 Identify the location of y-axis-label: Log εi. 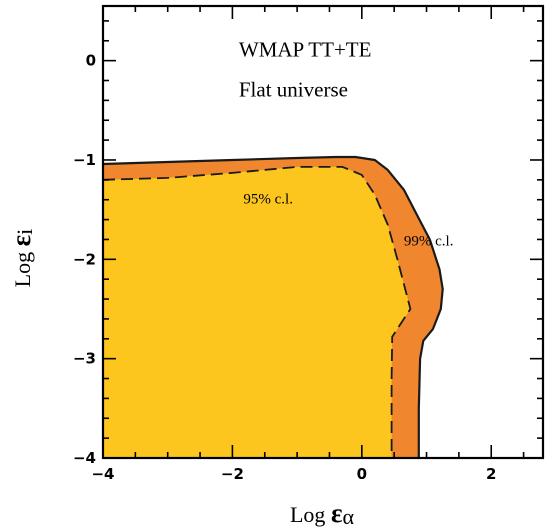
(21, 258).